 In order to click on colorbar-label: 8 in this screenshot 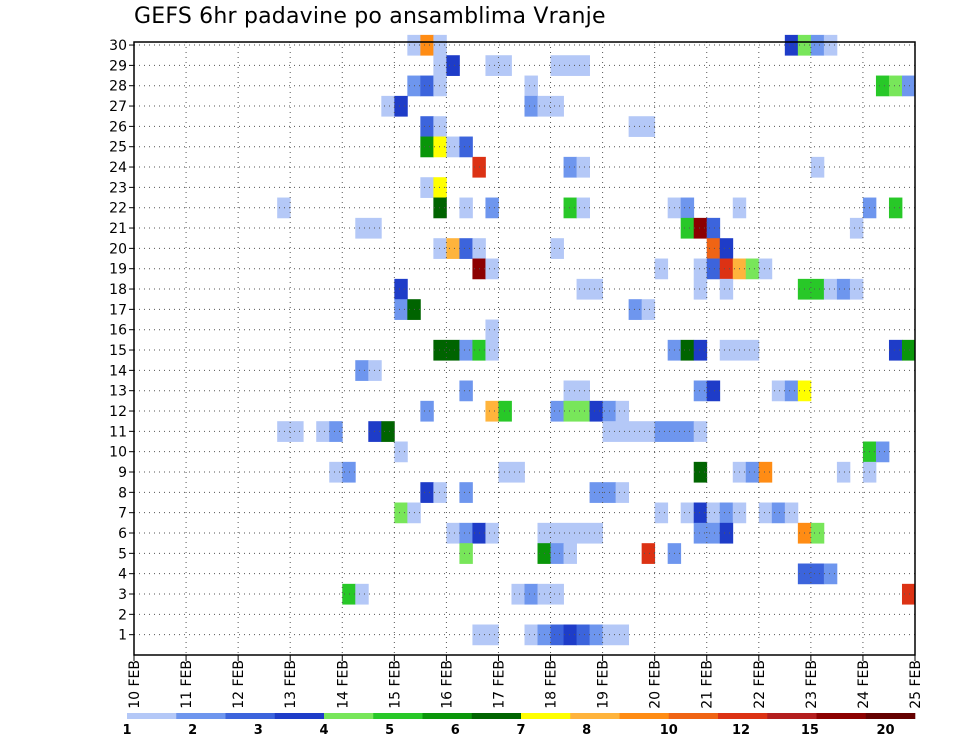, I will do `click(586, 730)`.